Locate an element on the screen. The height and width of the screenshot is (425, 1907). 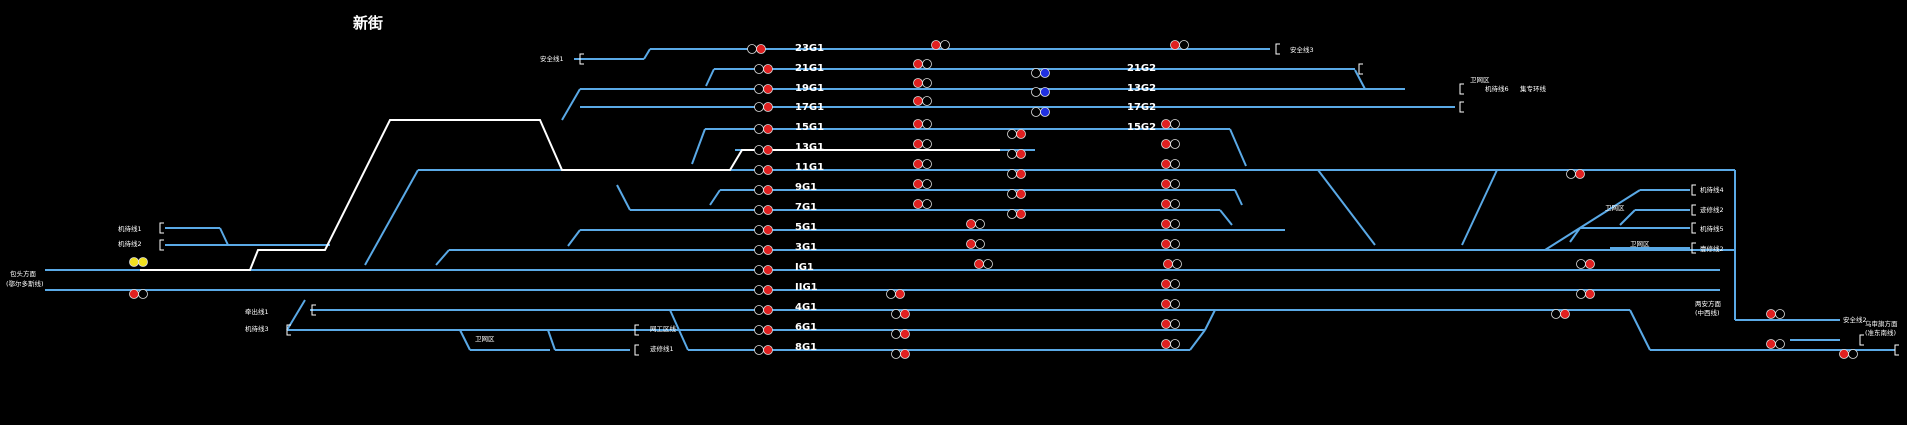
label-17g2: 17G2 is located at coordinates (1141, 107).